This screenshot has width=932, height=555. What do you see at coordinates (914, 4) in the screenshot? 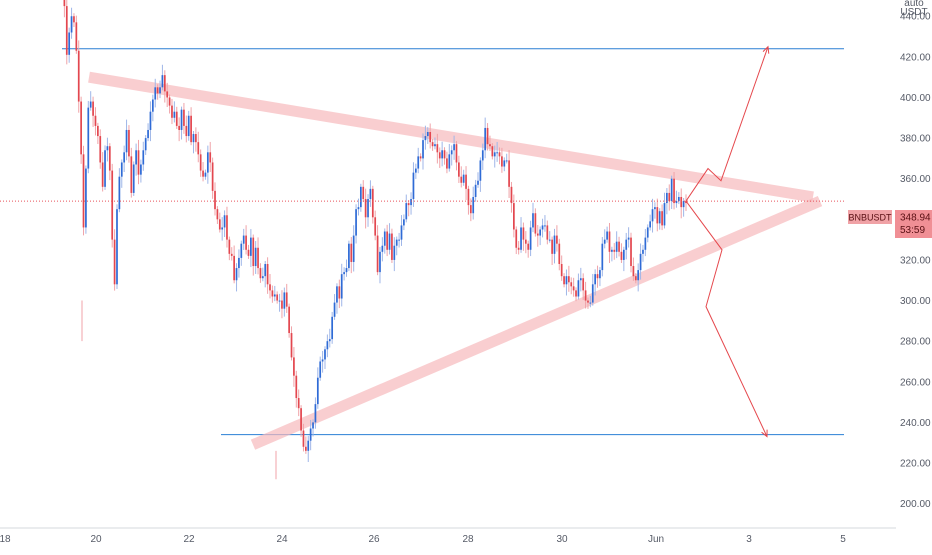
I see `scale-mode-label: auto` at bounding box center [914, 4].